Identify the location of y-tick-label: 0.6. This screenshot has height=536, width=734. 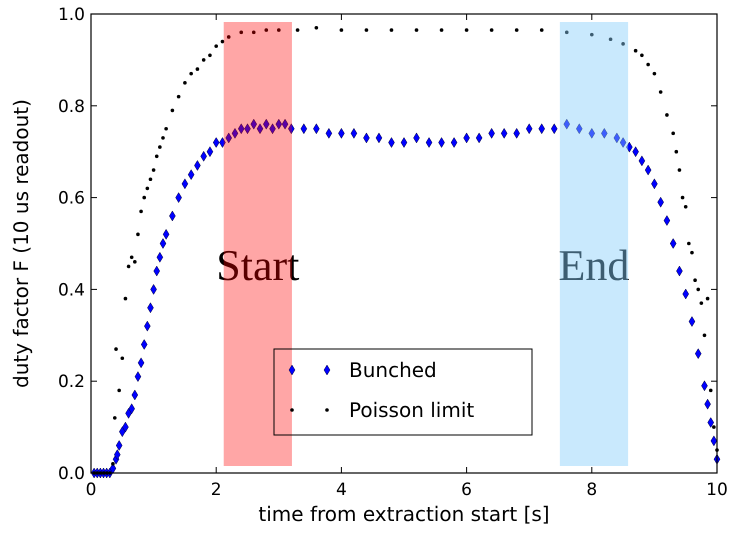
(71, 198).